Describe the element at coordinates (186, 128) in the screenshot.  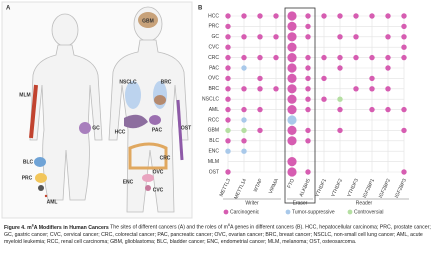
I see `site-label: OST` at that location.